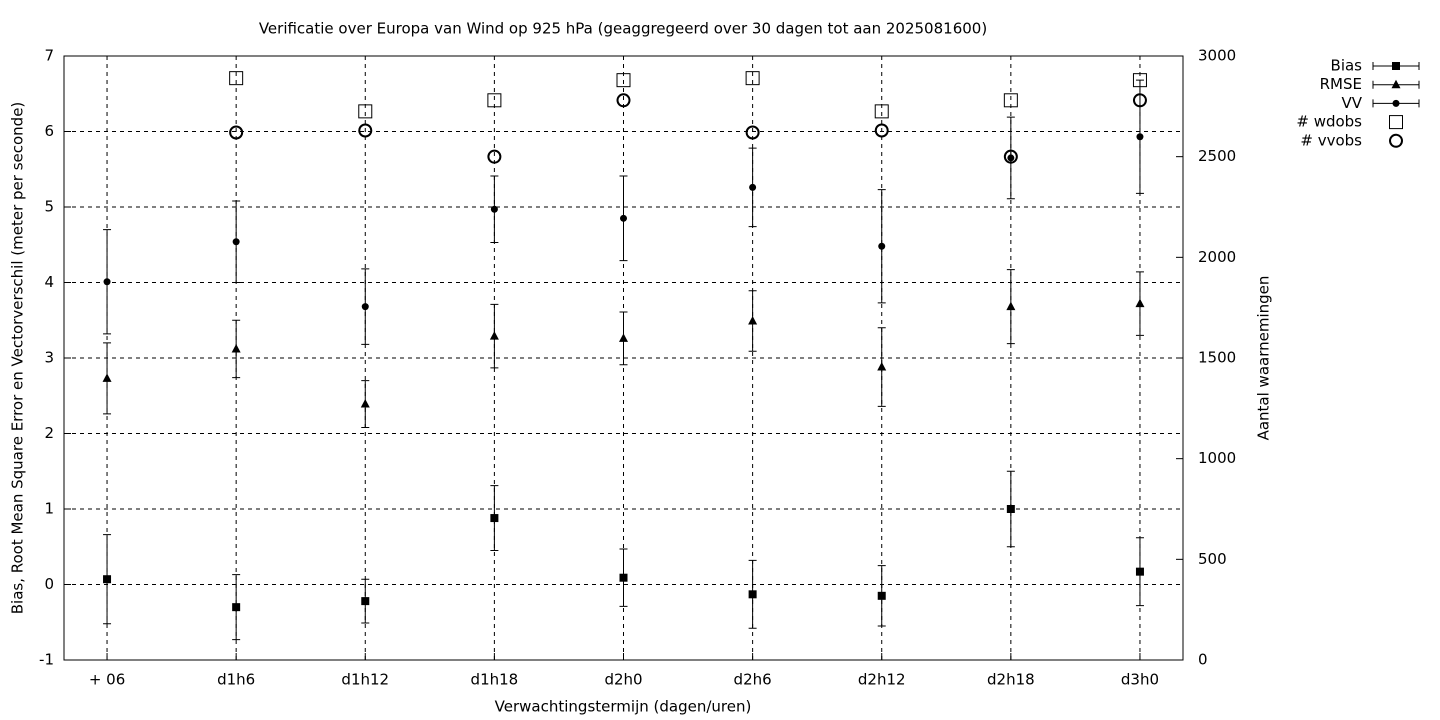  What do you see at coordinates (46, 660) in the screenshot?
I see `y-tick-label: -1` at bounding box center [46, 660].